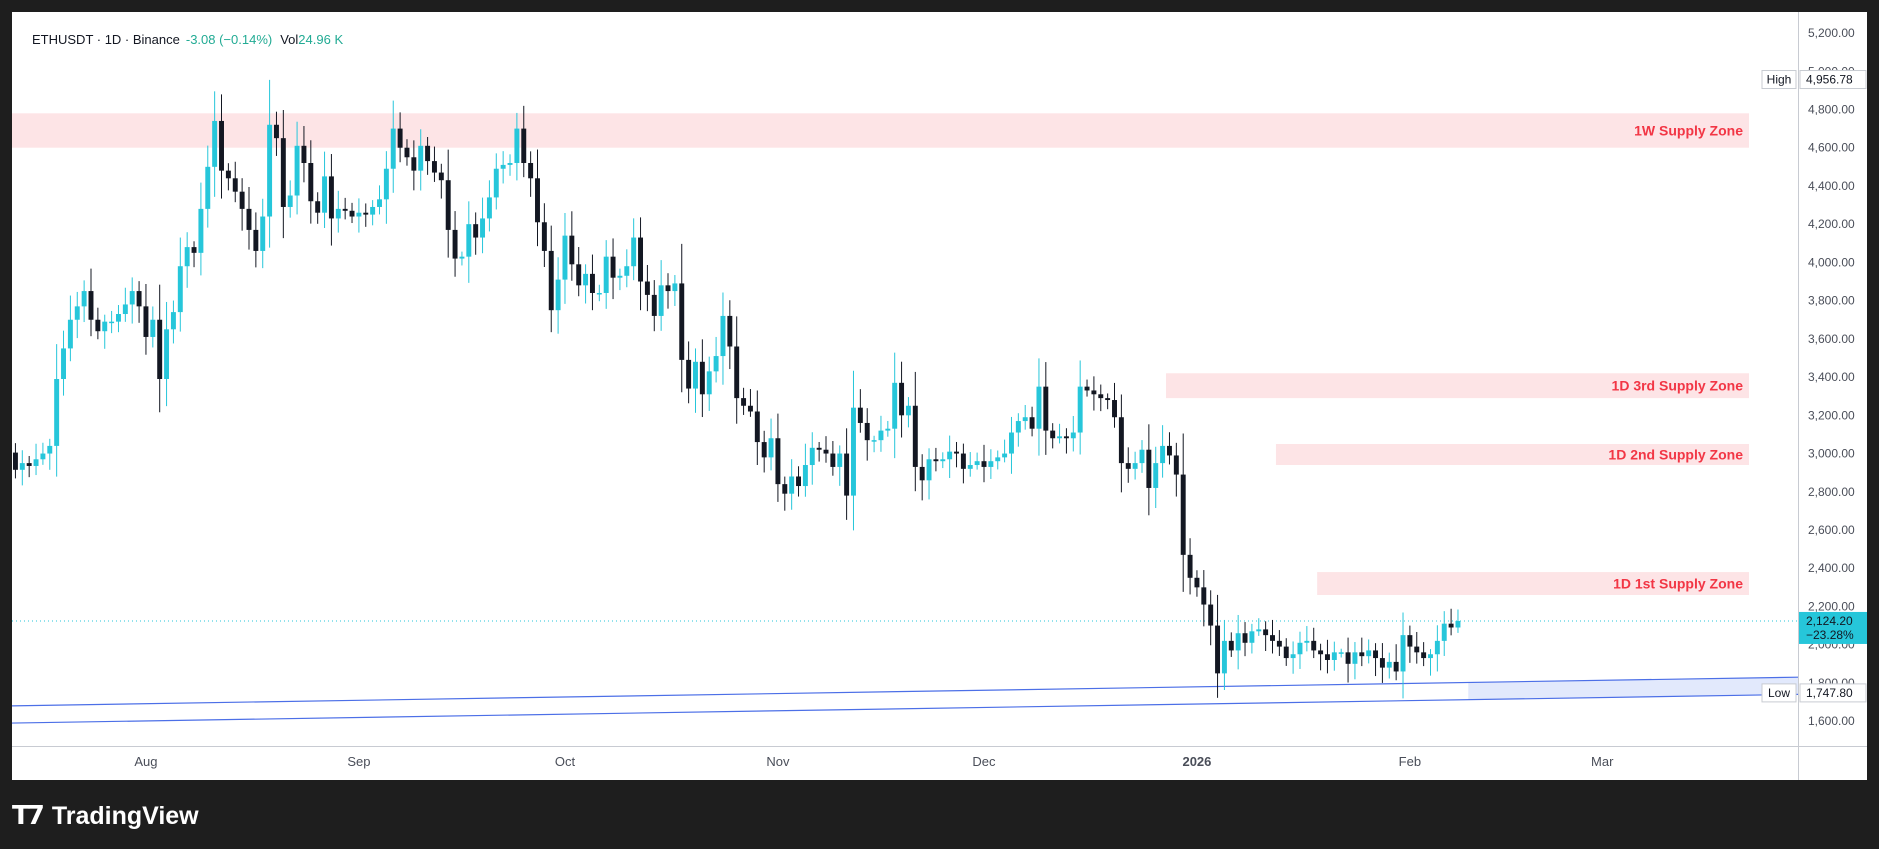 This screenshot has height=849, width=1879. Describe the element at coordinates (1831, 530) in the screenshot. I see `y-tick-label: 2,600.00` at that location.